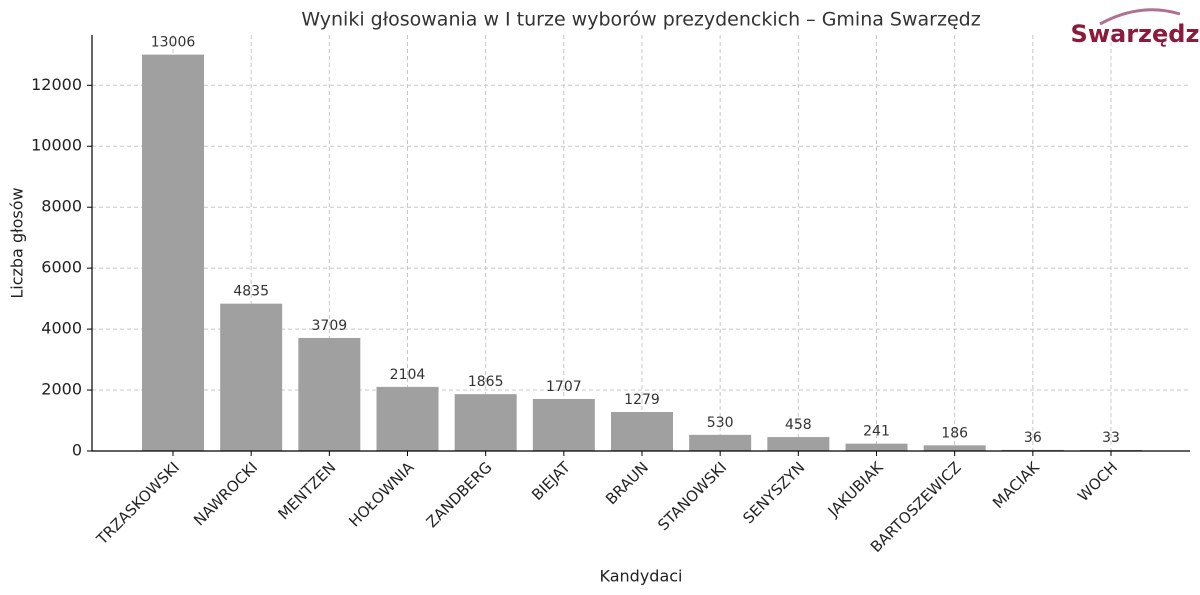 The height and width of the screenshot is (595, 1200). I want to click on data-label: 1279, so click(642, 400).